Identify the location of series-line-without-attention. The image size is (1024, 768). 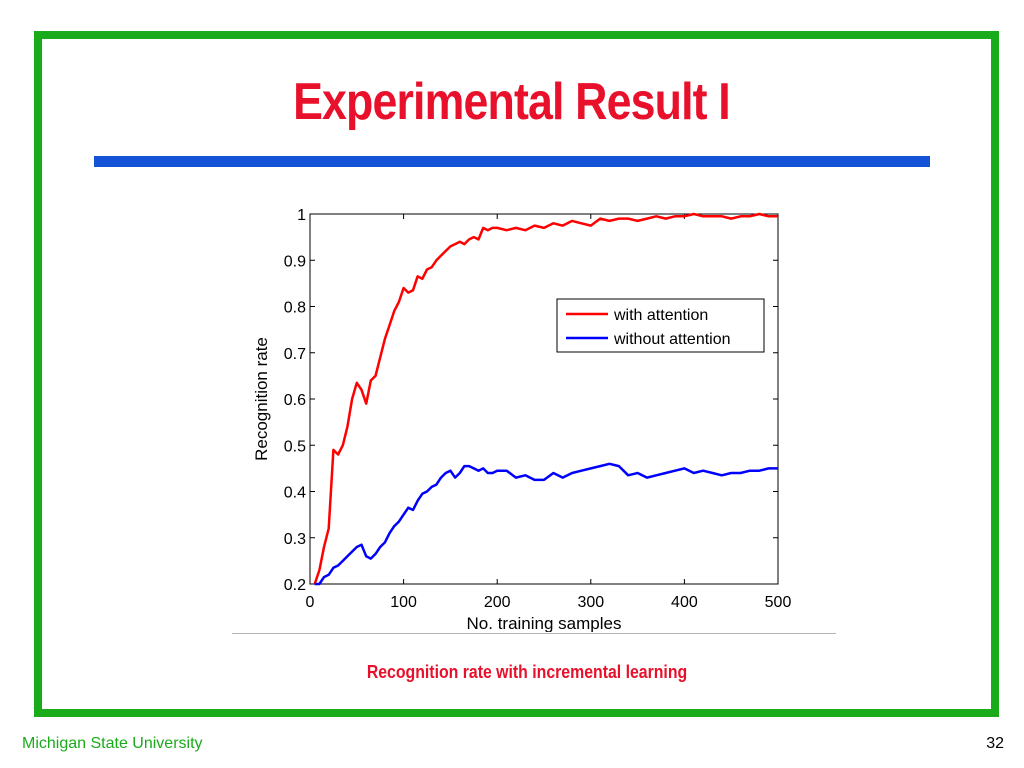
(546, 524).